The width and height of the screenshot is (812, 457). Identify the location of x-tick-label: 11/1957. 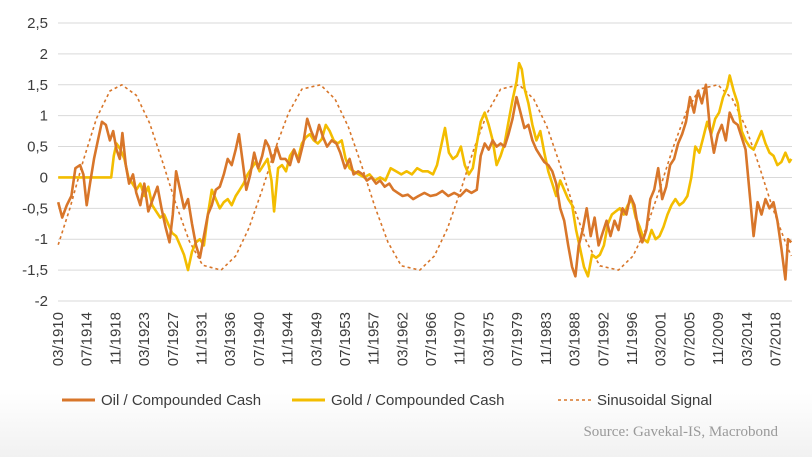
(374, 338).